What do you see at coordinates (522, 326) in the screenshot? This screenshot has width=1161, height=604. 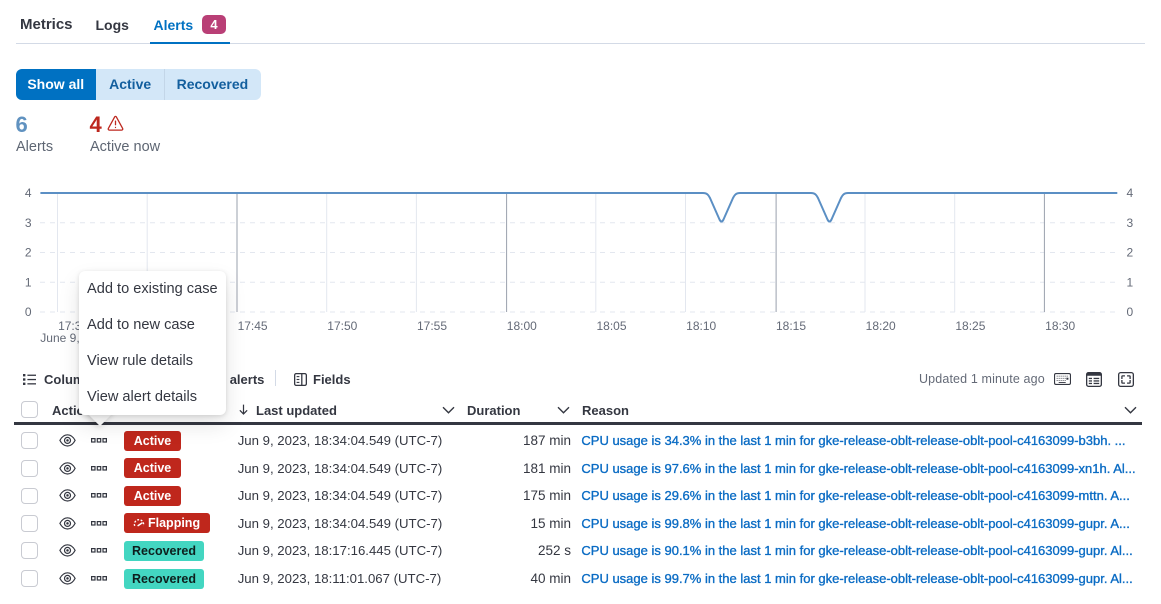 I see `svg-text: 18:00` at bounding box center [522, 326].